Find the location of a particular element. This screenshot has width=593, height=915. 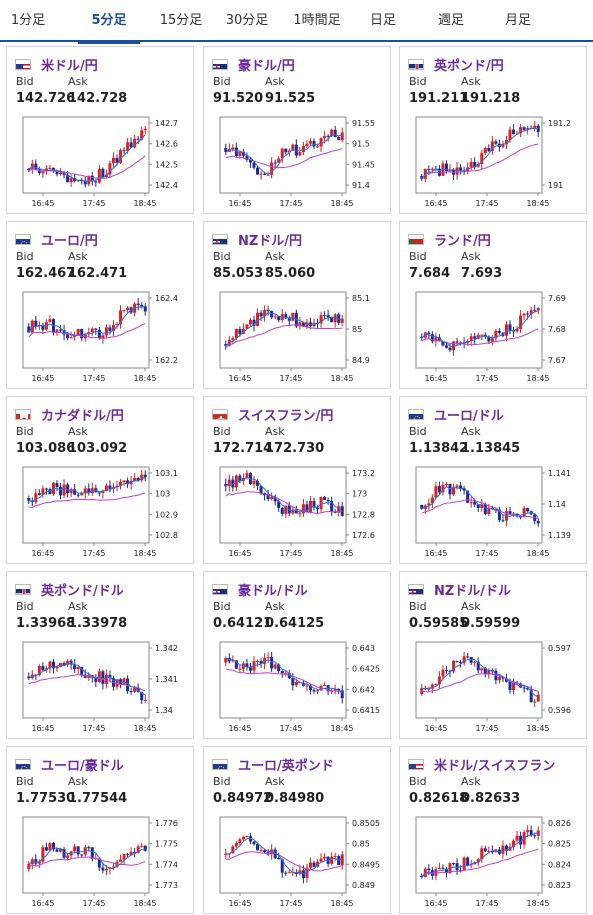

y-tick-label: 0.8505 is located at coordinates (366, 823).